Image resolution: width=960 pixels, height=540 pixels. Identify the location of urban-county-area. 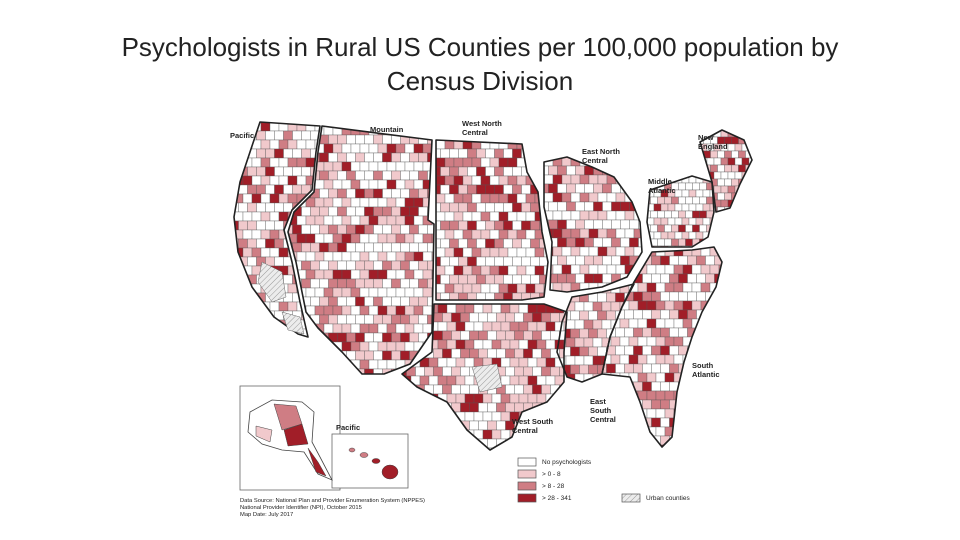
(487, 378).